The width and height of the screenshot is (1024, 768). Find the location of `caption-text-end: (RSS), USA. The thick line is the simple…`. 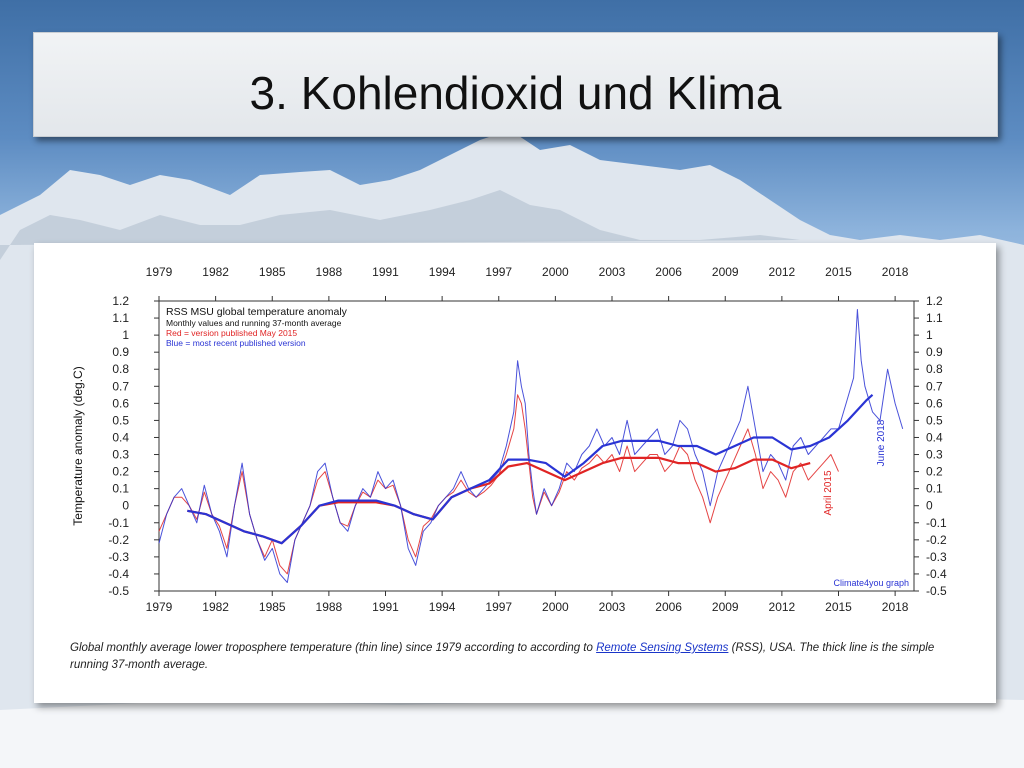

caption-text-end: (RSS), USA. The thick line is the simple… is located at coordinates (502, 656).